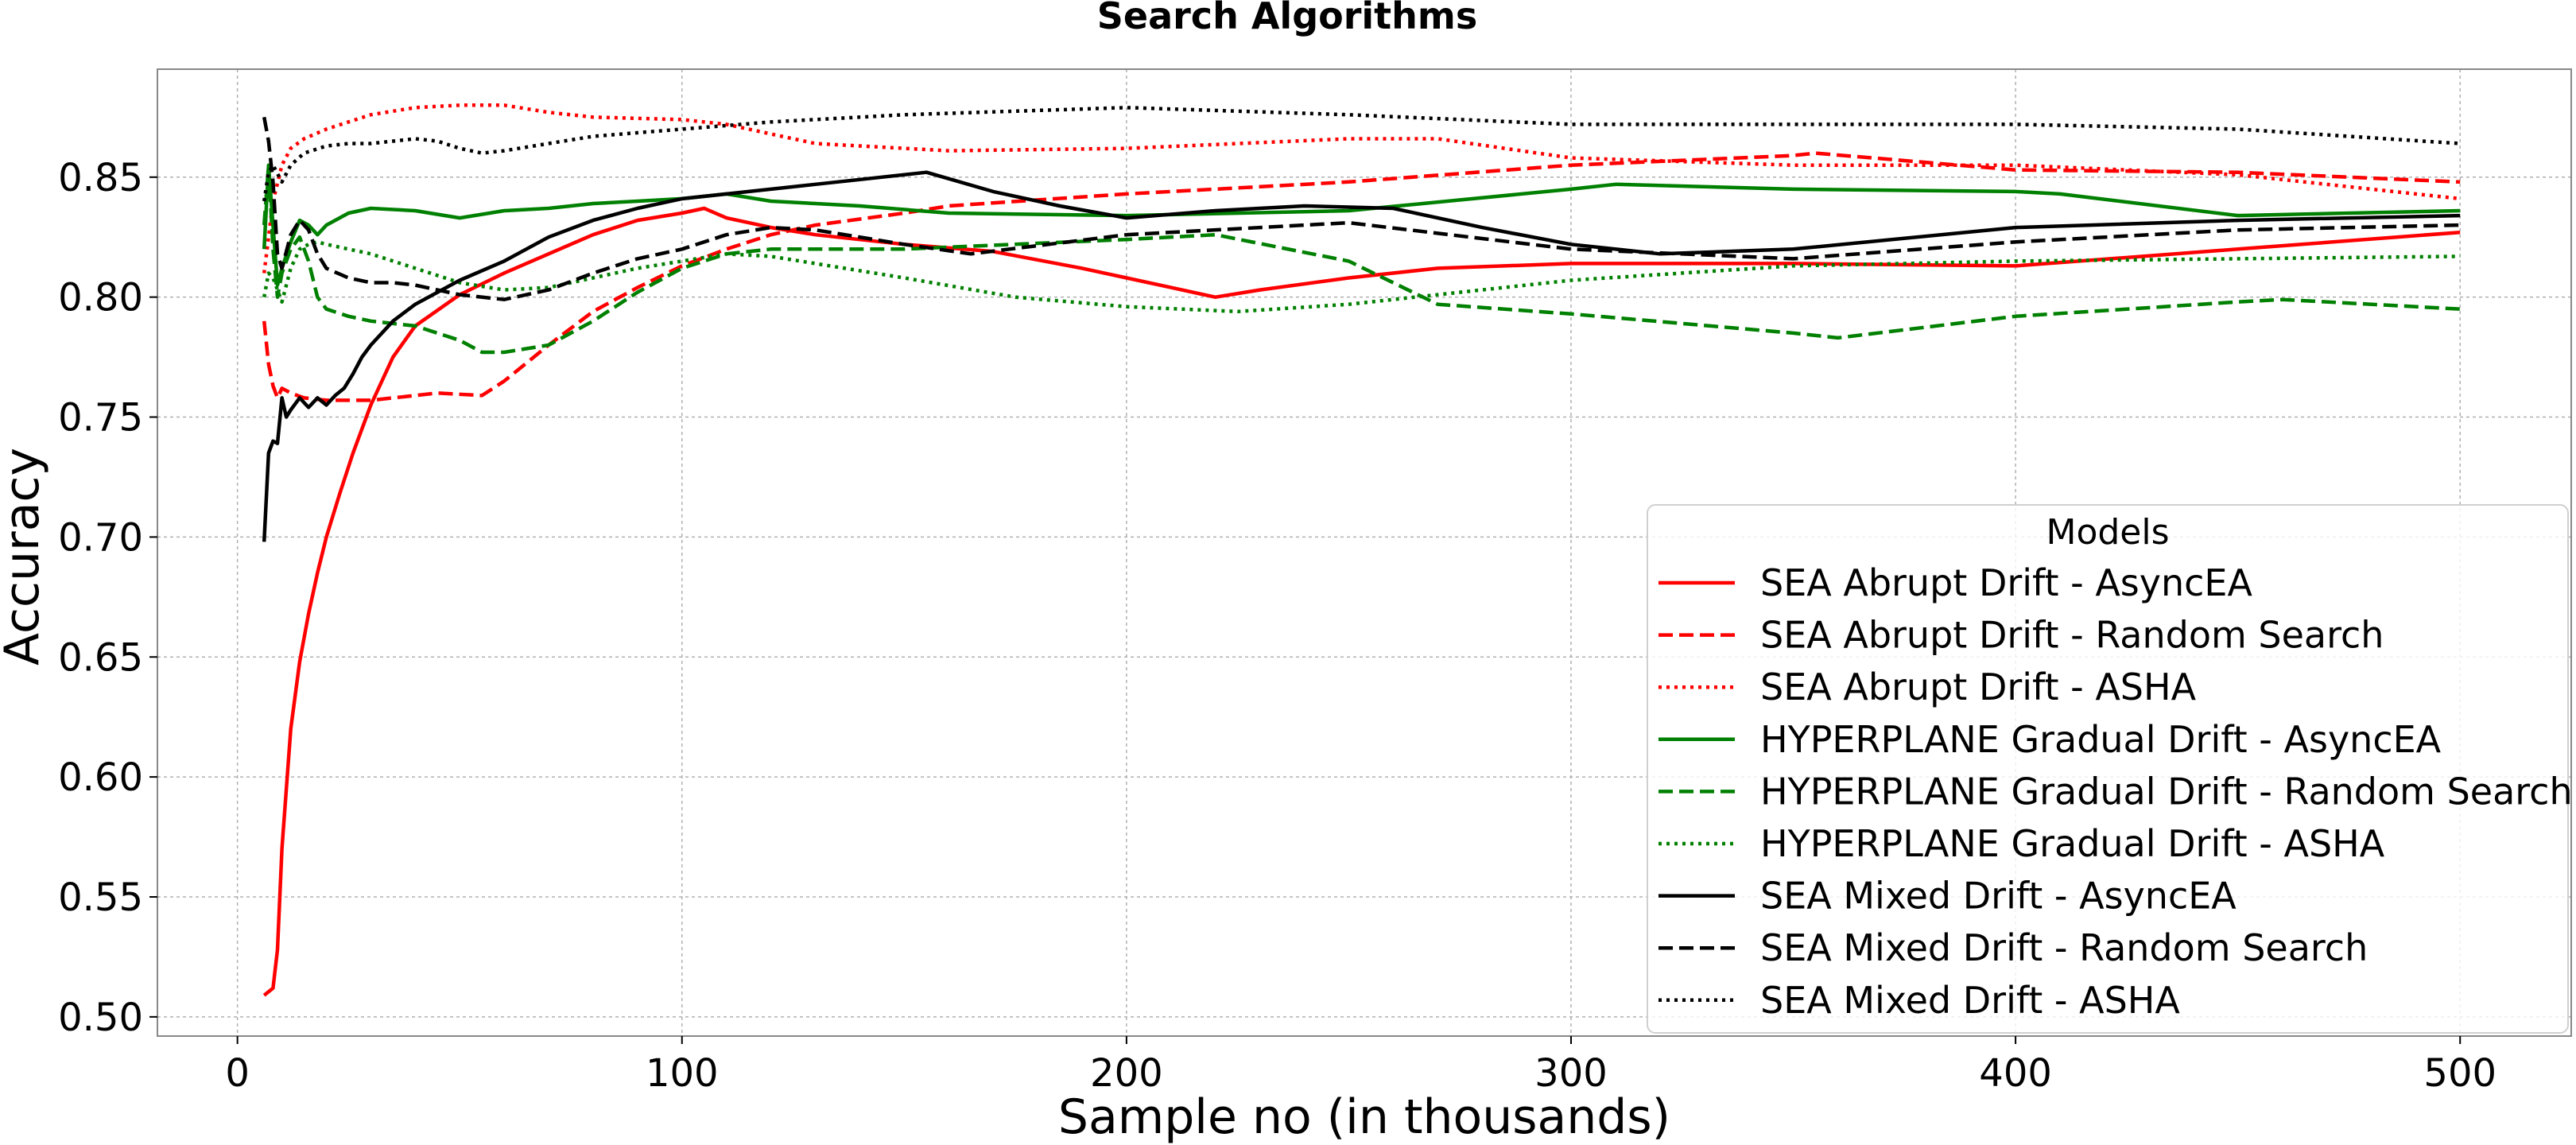  I want to click on x-tick-label: 0, so click(238, 1073).